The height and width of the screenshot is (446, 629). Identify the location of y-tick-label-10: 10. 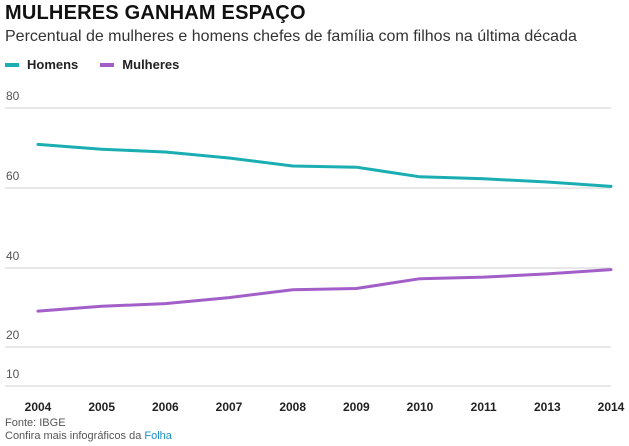
(13, 374).